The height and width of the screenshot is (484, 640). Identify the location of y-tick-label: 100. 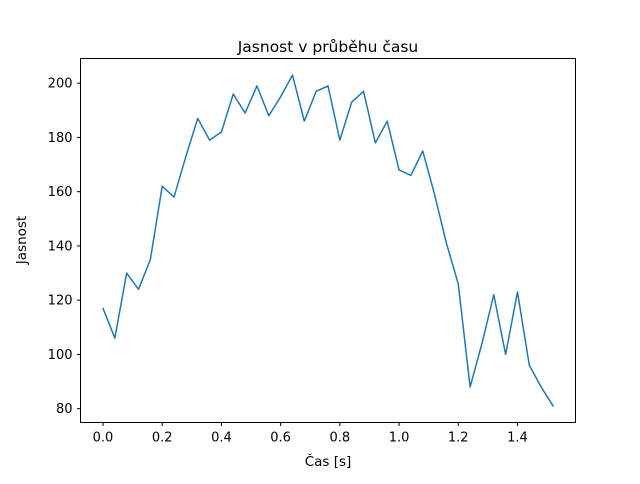
(60, 355).